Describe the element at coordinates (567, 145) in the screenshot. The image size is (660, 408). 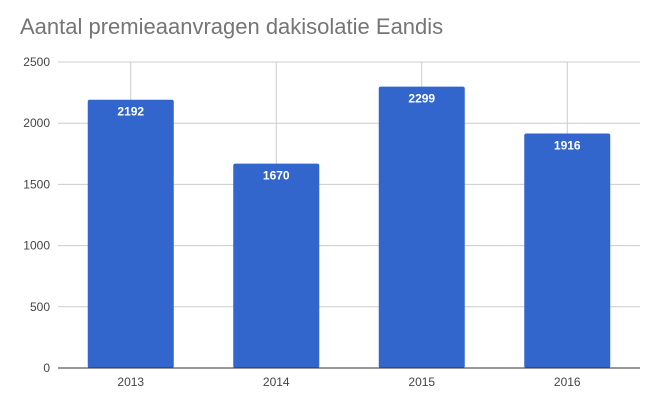
I see `data-label: 1916` at that location.